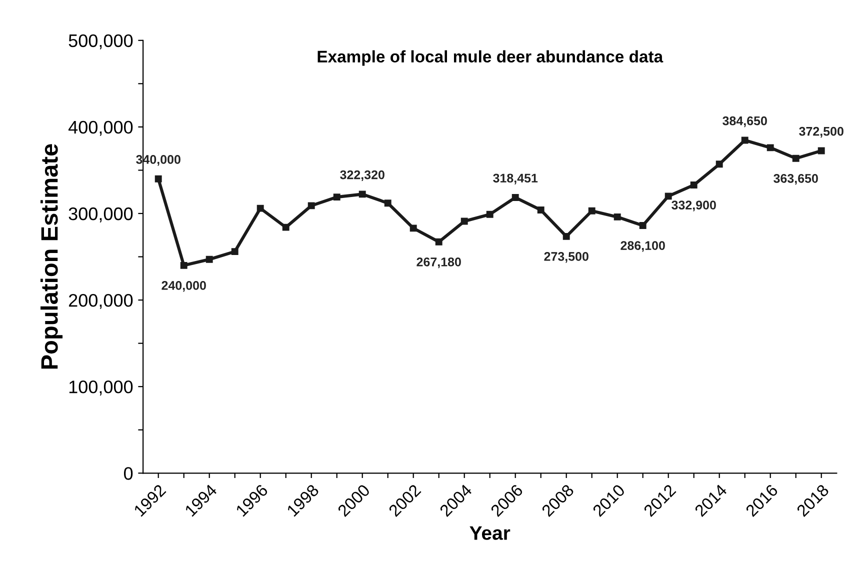  Describe the element at coordinates (100, 42) in the screenshot. I see `y-tick-label: 500,000` at that location.